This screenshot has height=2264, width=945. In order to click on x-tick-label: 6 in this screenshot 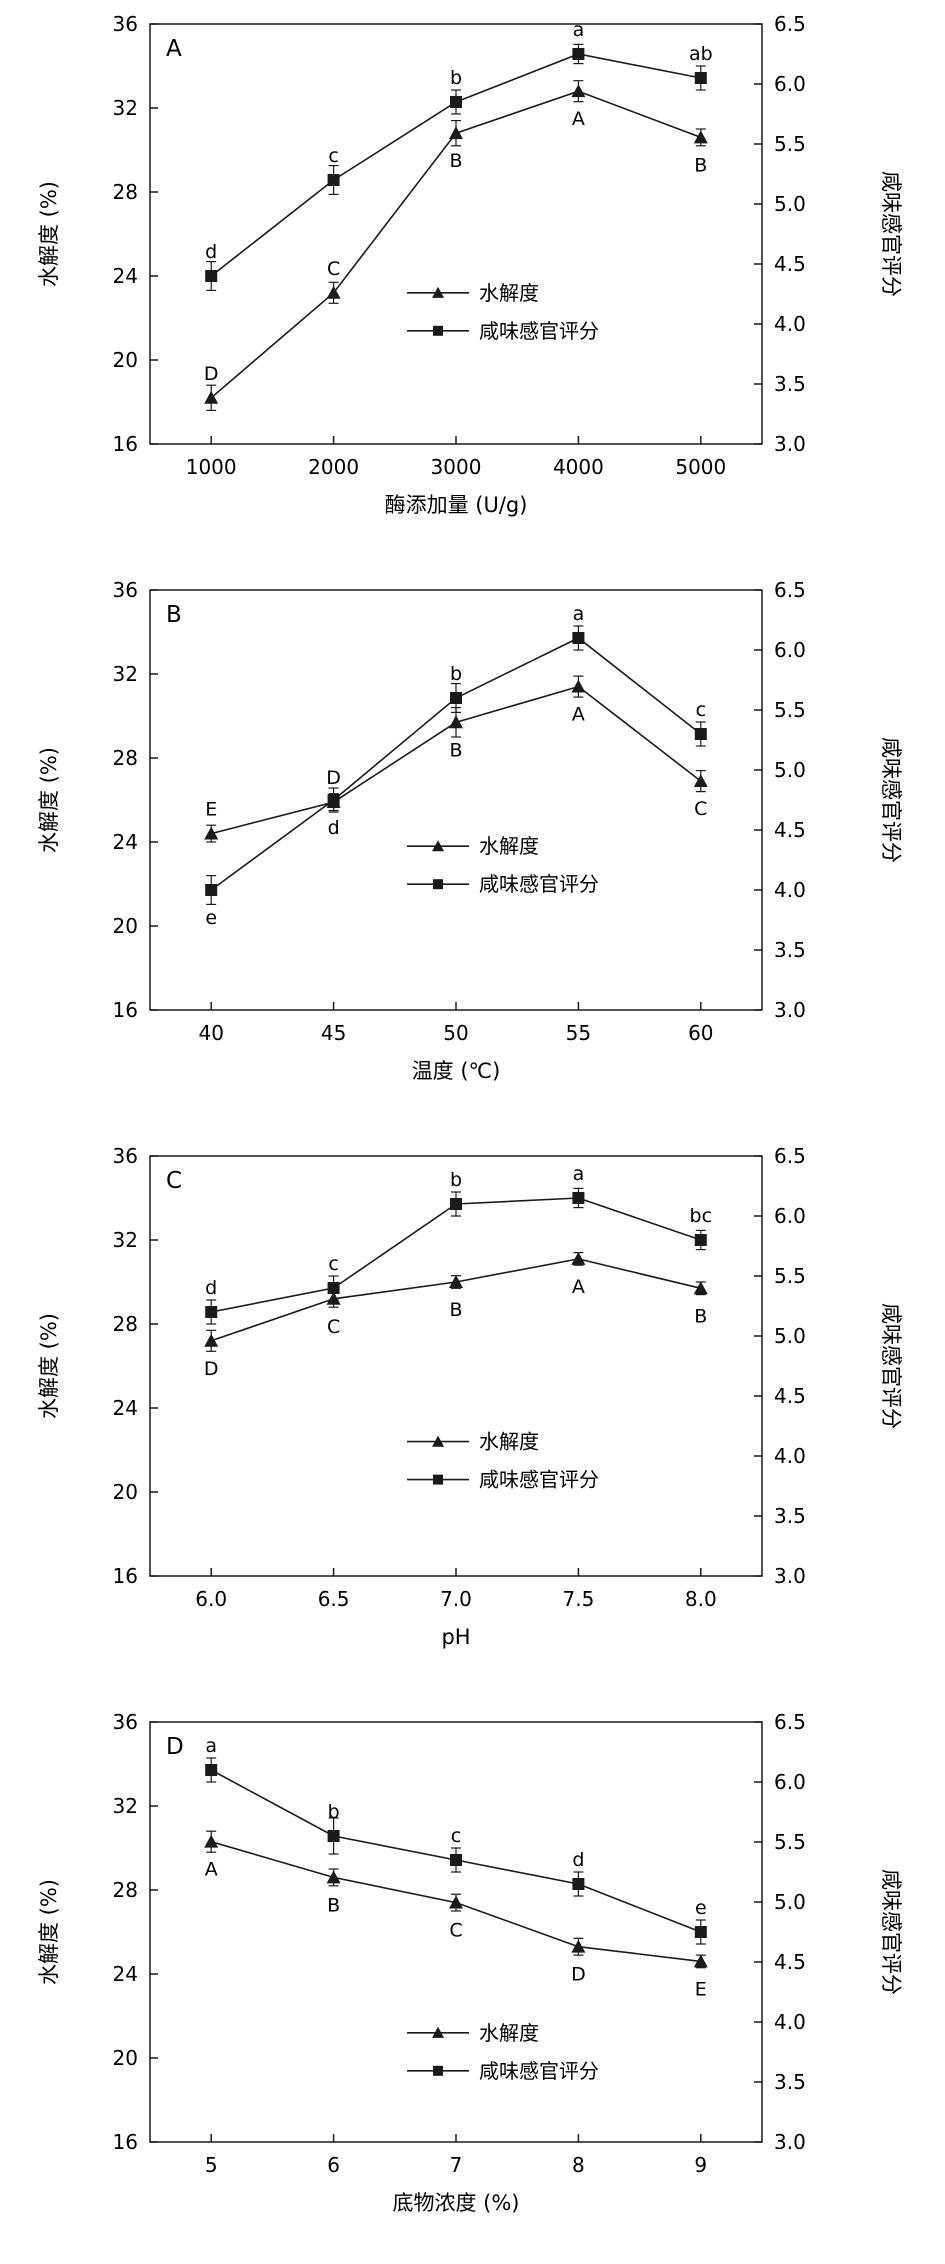, I will do `click(333, 2165)`.